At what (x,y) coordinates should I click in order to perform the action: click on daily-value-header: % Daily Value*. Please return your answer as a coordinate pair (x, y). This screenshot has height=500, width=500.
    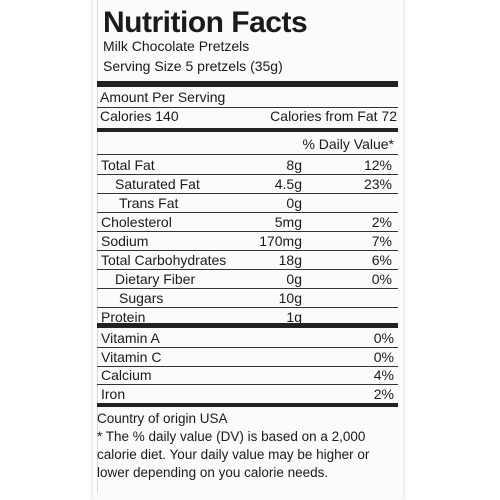
    Looking at the image, I should click on (348, 144).